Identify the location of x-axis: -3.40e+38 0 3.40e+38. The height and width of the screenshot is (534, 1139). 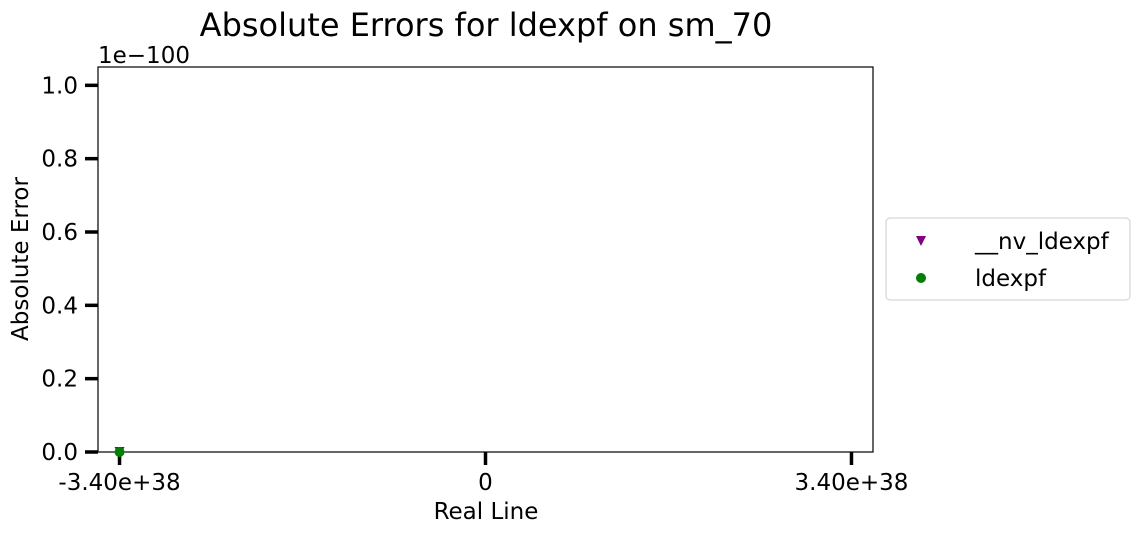
(483, 474).